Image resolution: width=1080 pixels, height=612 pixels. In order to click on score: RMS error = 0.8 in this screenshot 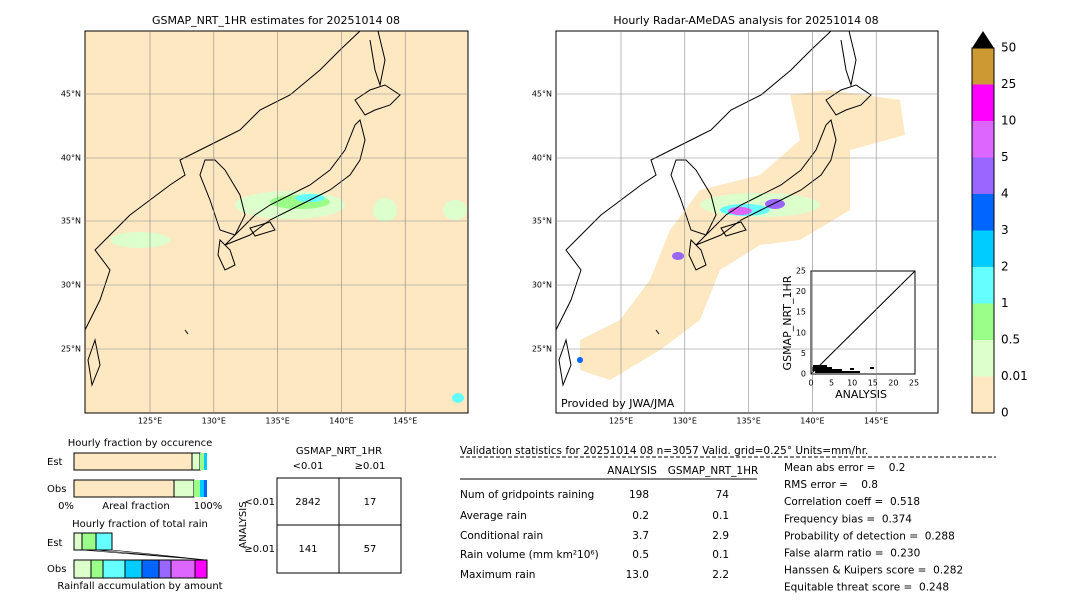, I will do `click(831, 485)`.